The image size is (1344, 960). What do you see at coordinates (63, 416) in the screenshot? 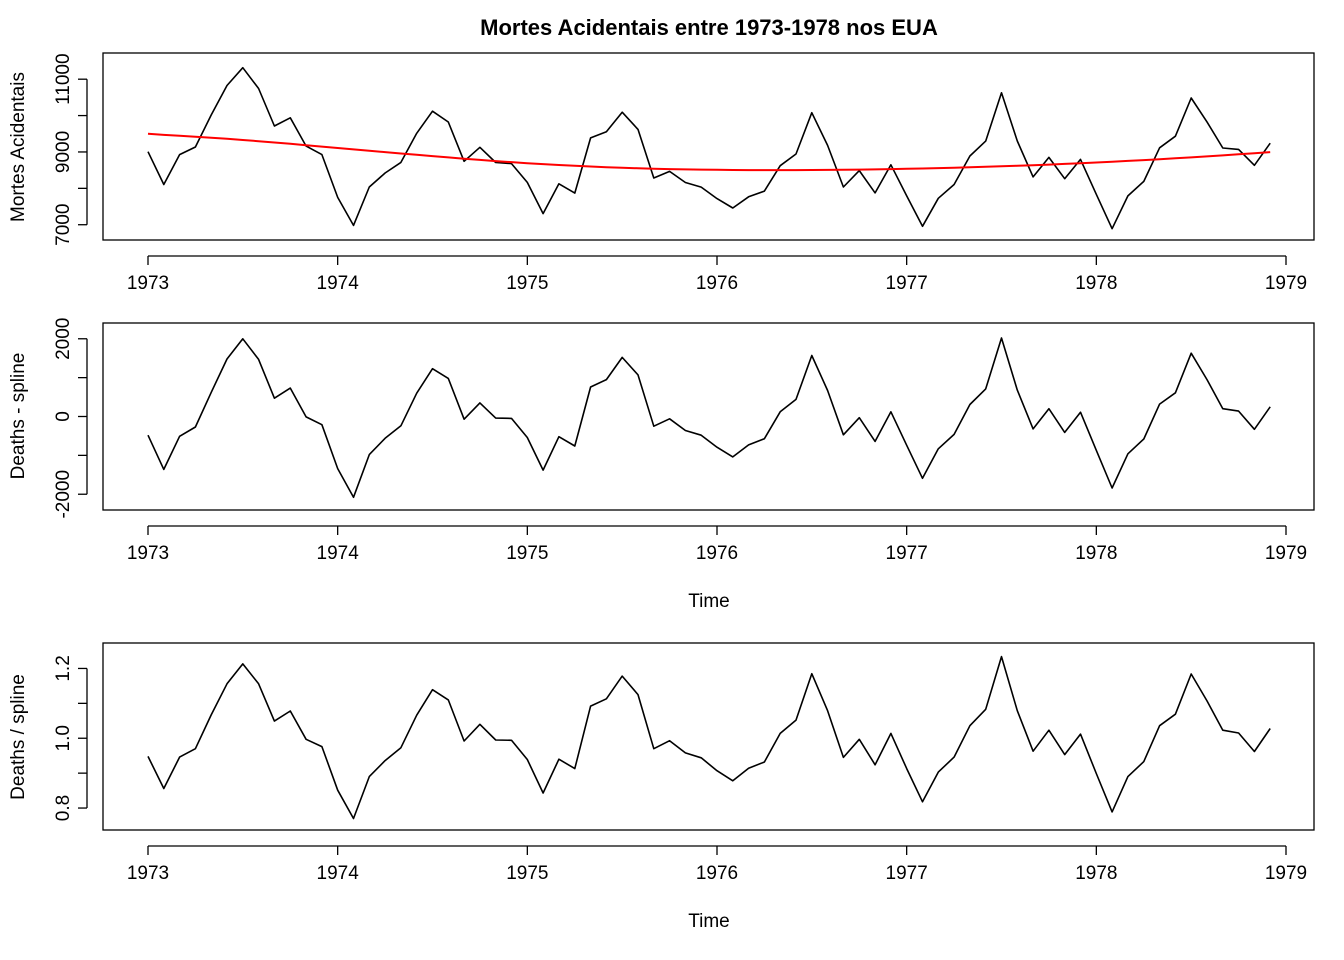
I see `y-tick-label: 0` at bounding box center [63, 416].